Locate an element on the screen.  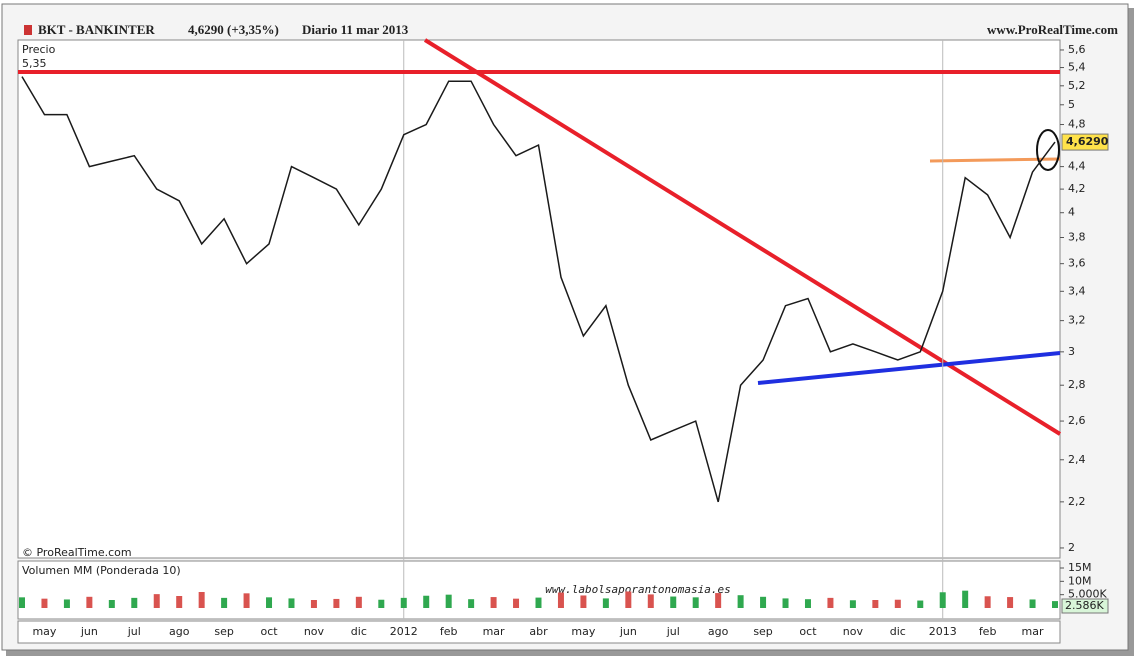
support-line is located at coordinates (909, 368).